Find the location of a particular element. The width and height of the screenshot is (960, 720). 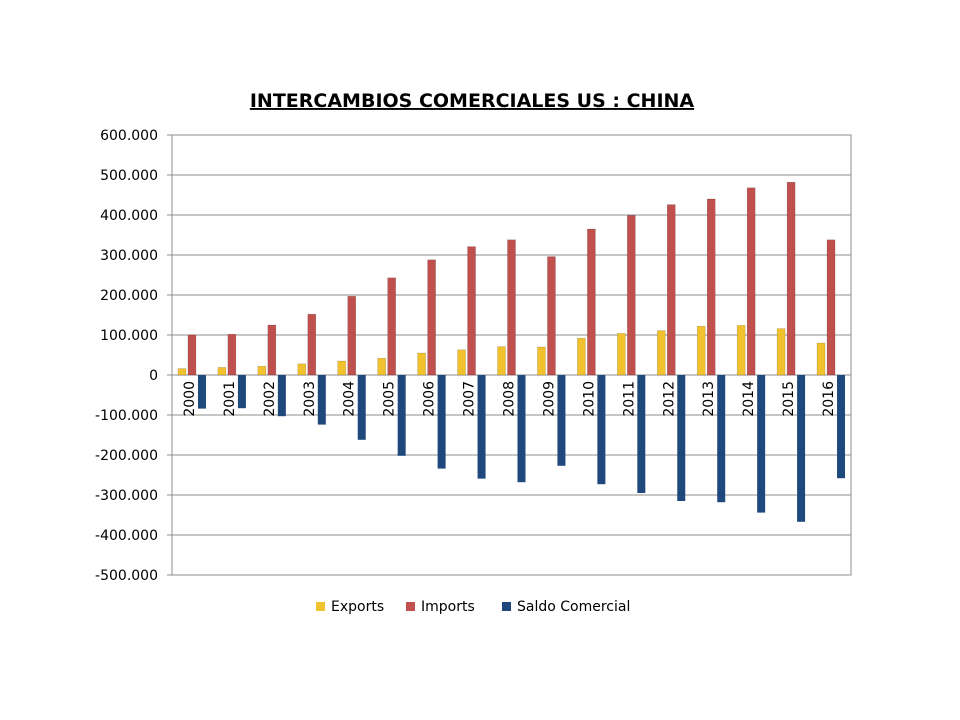

bar-exports-2006 is located at coordinates (421, 364).